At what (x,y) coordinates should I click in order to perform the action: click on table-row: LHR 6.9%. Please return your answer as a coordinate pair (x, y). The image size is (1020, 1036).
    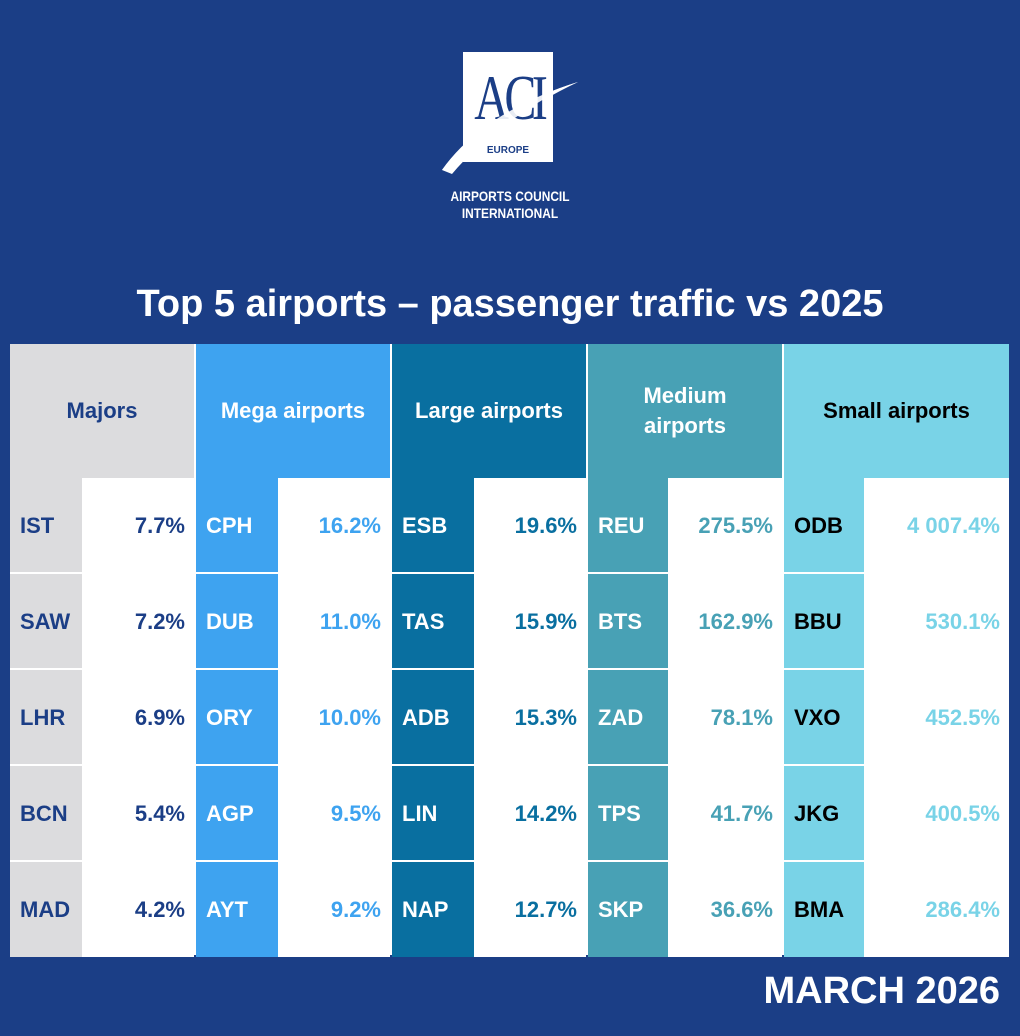
    Looking at the image, I should click on (102, 717).